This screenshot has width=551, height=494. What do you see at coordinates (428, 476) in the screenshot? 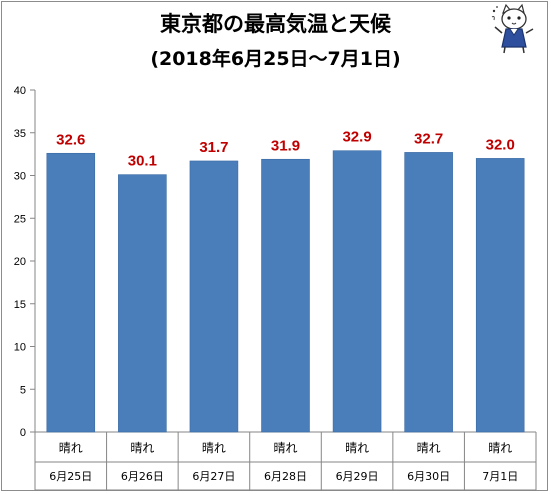
I see `x-tick-label: 6月30日` at bounding box center [428, 476].